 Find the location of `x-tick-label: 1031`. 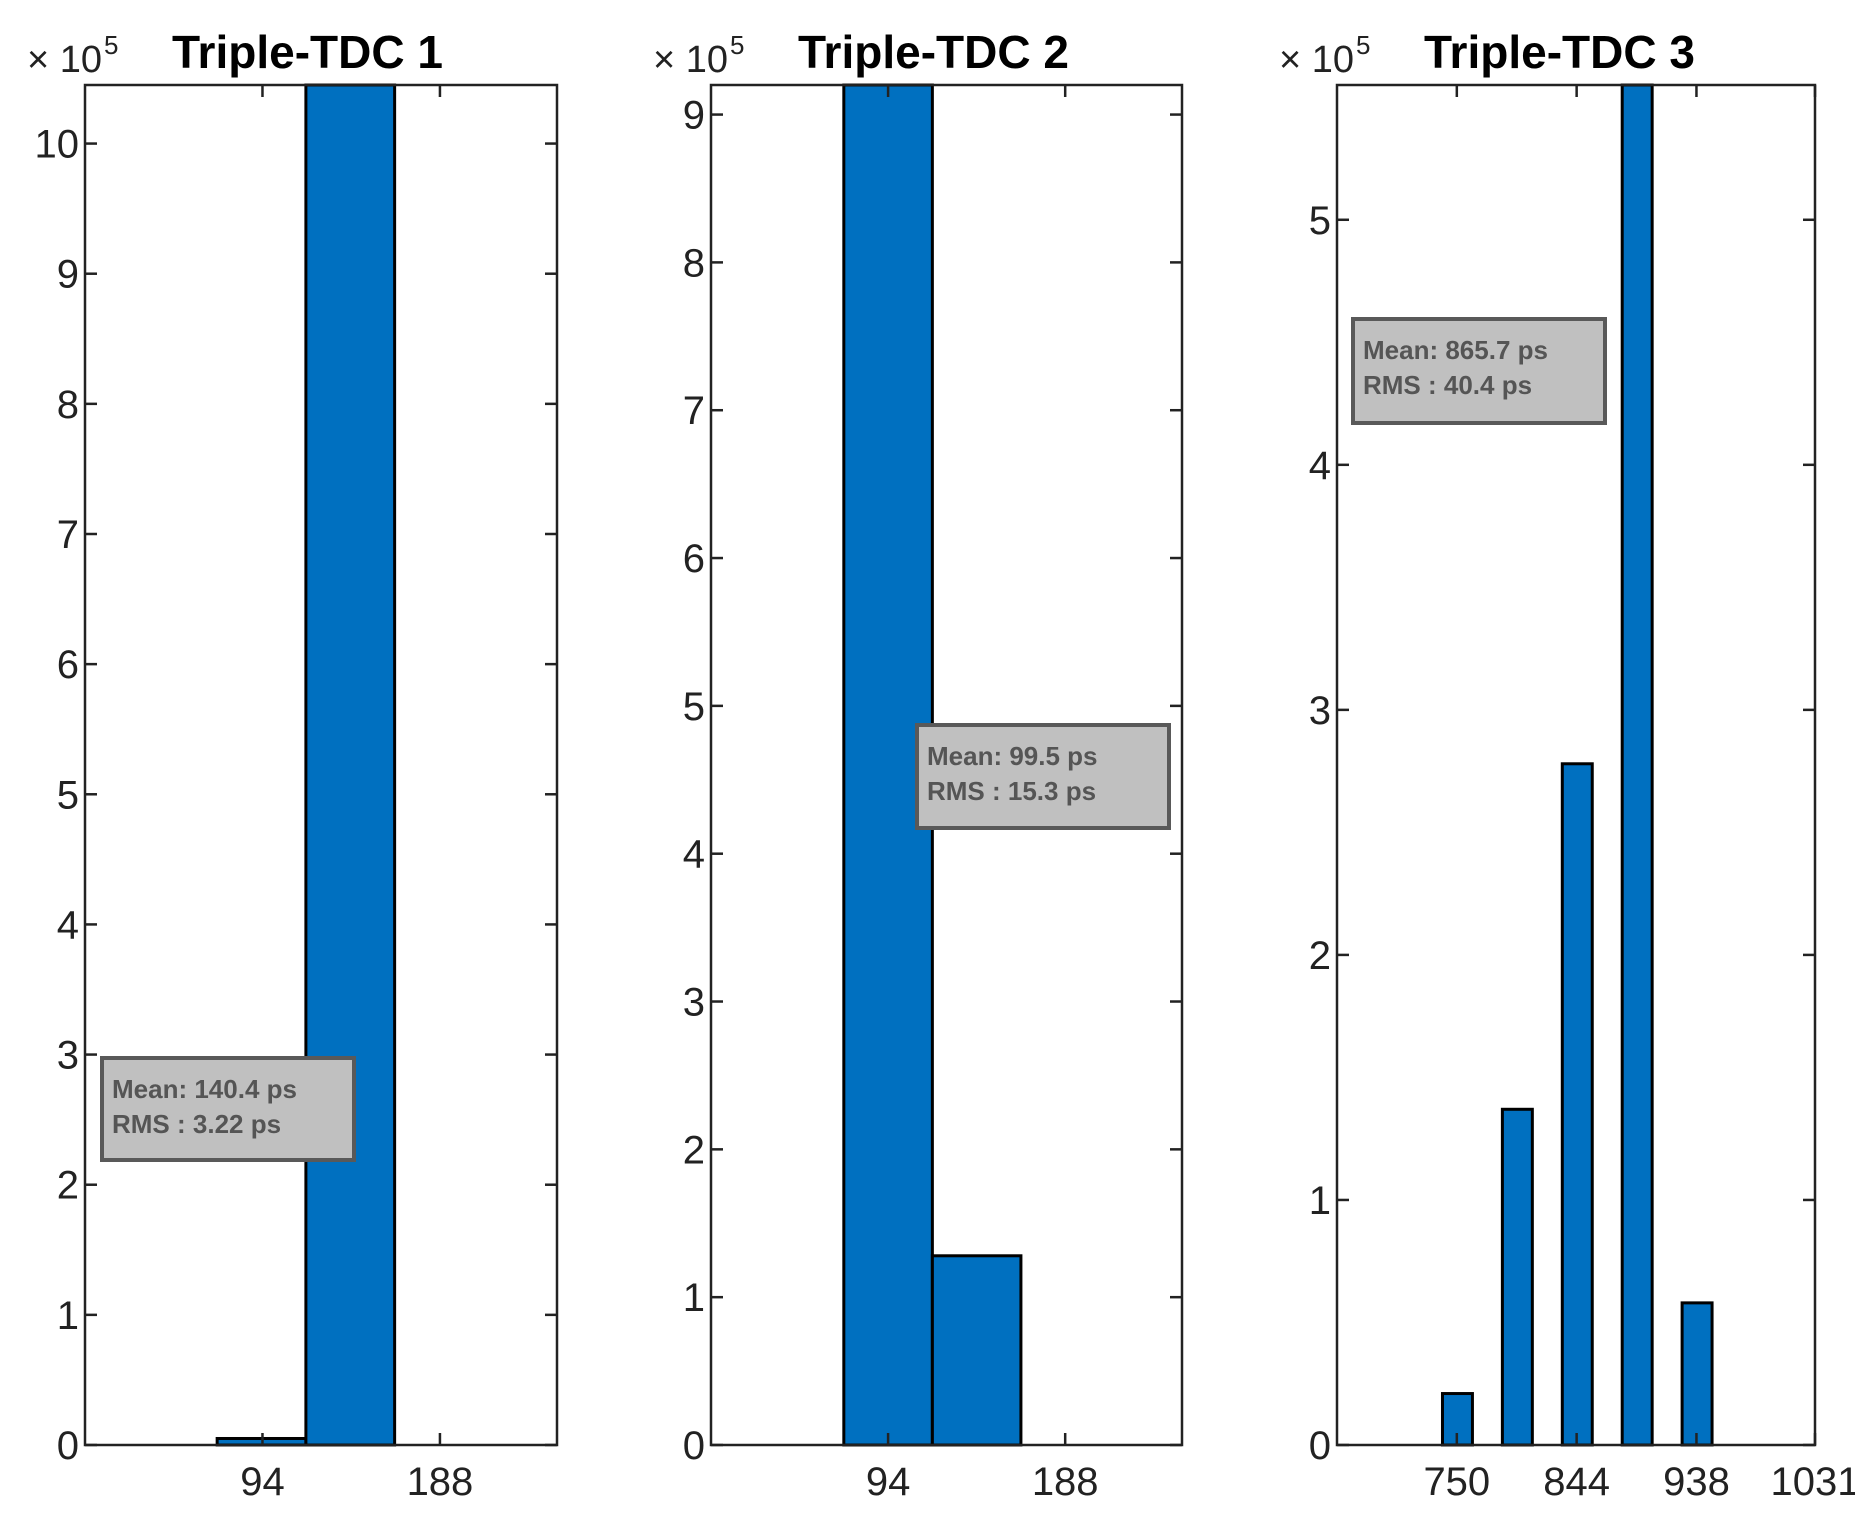

x-tick-label: 1031 is located at coordinates (1813, 1482).